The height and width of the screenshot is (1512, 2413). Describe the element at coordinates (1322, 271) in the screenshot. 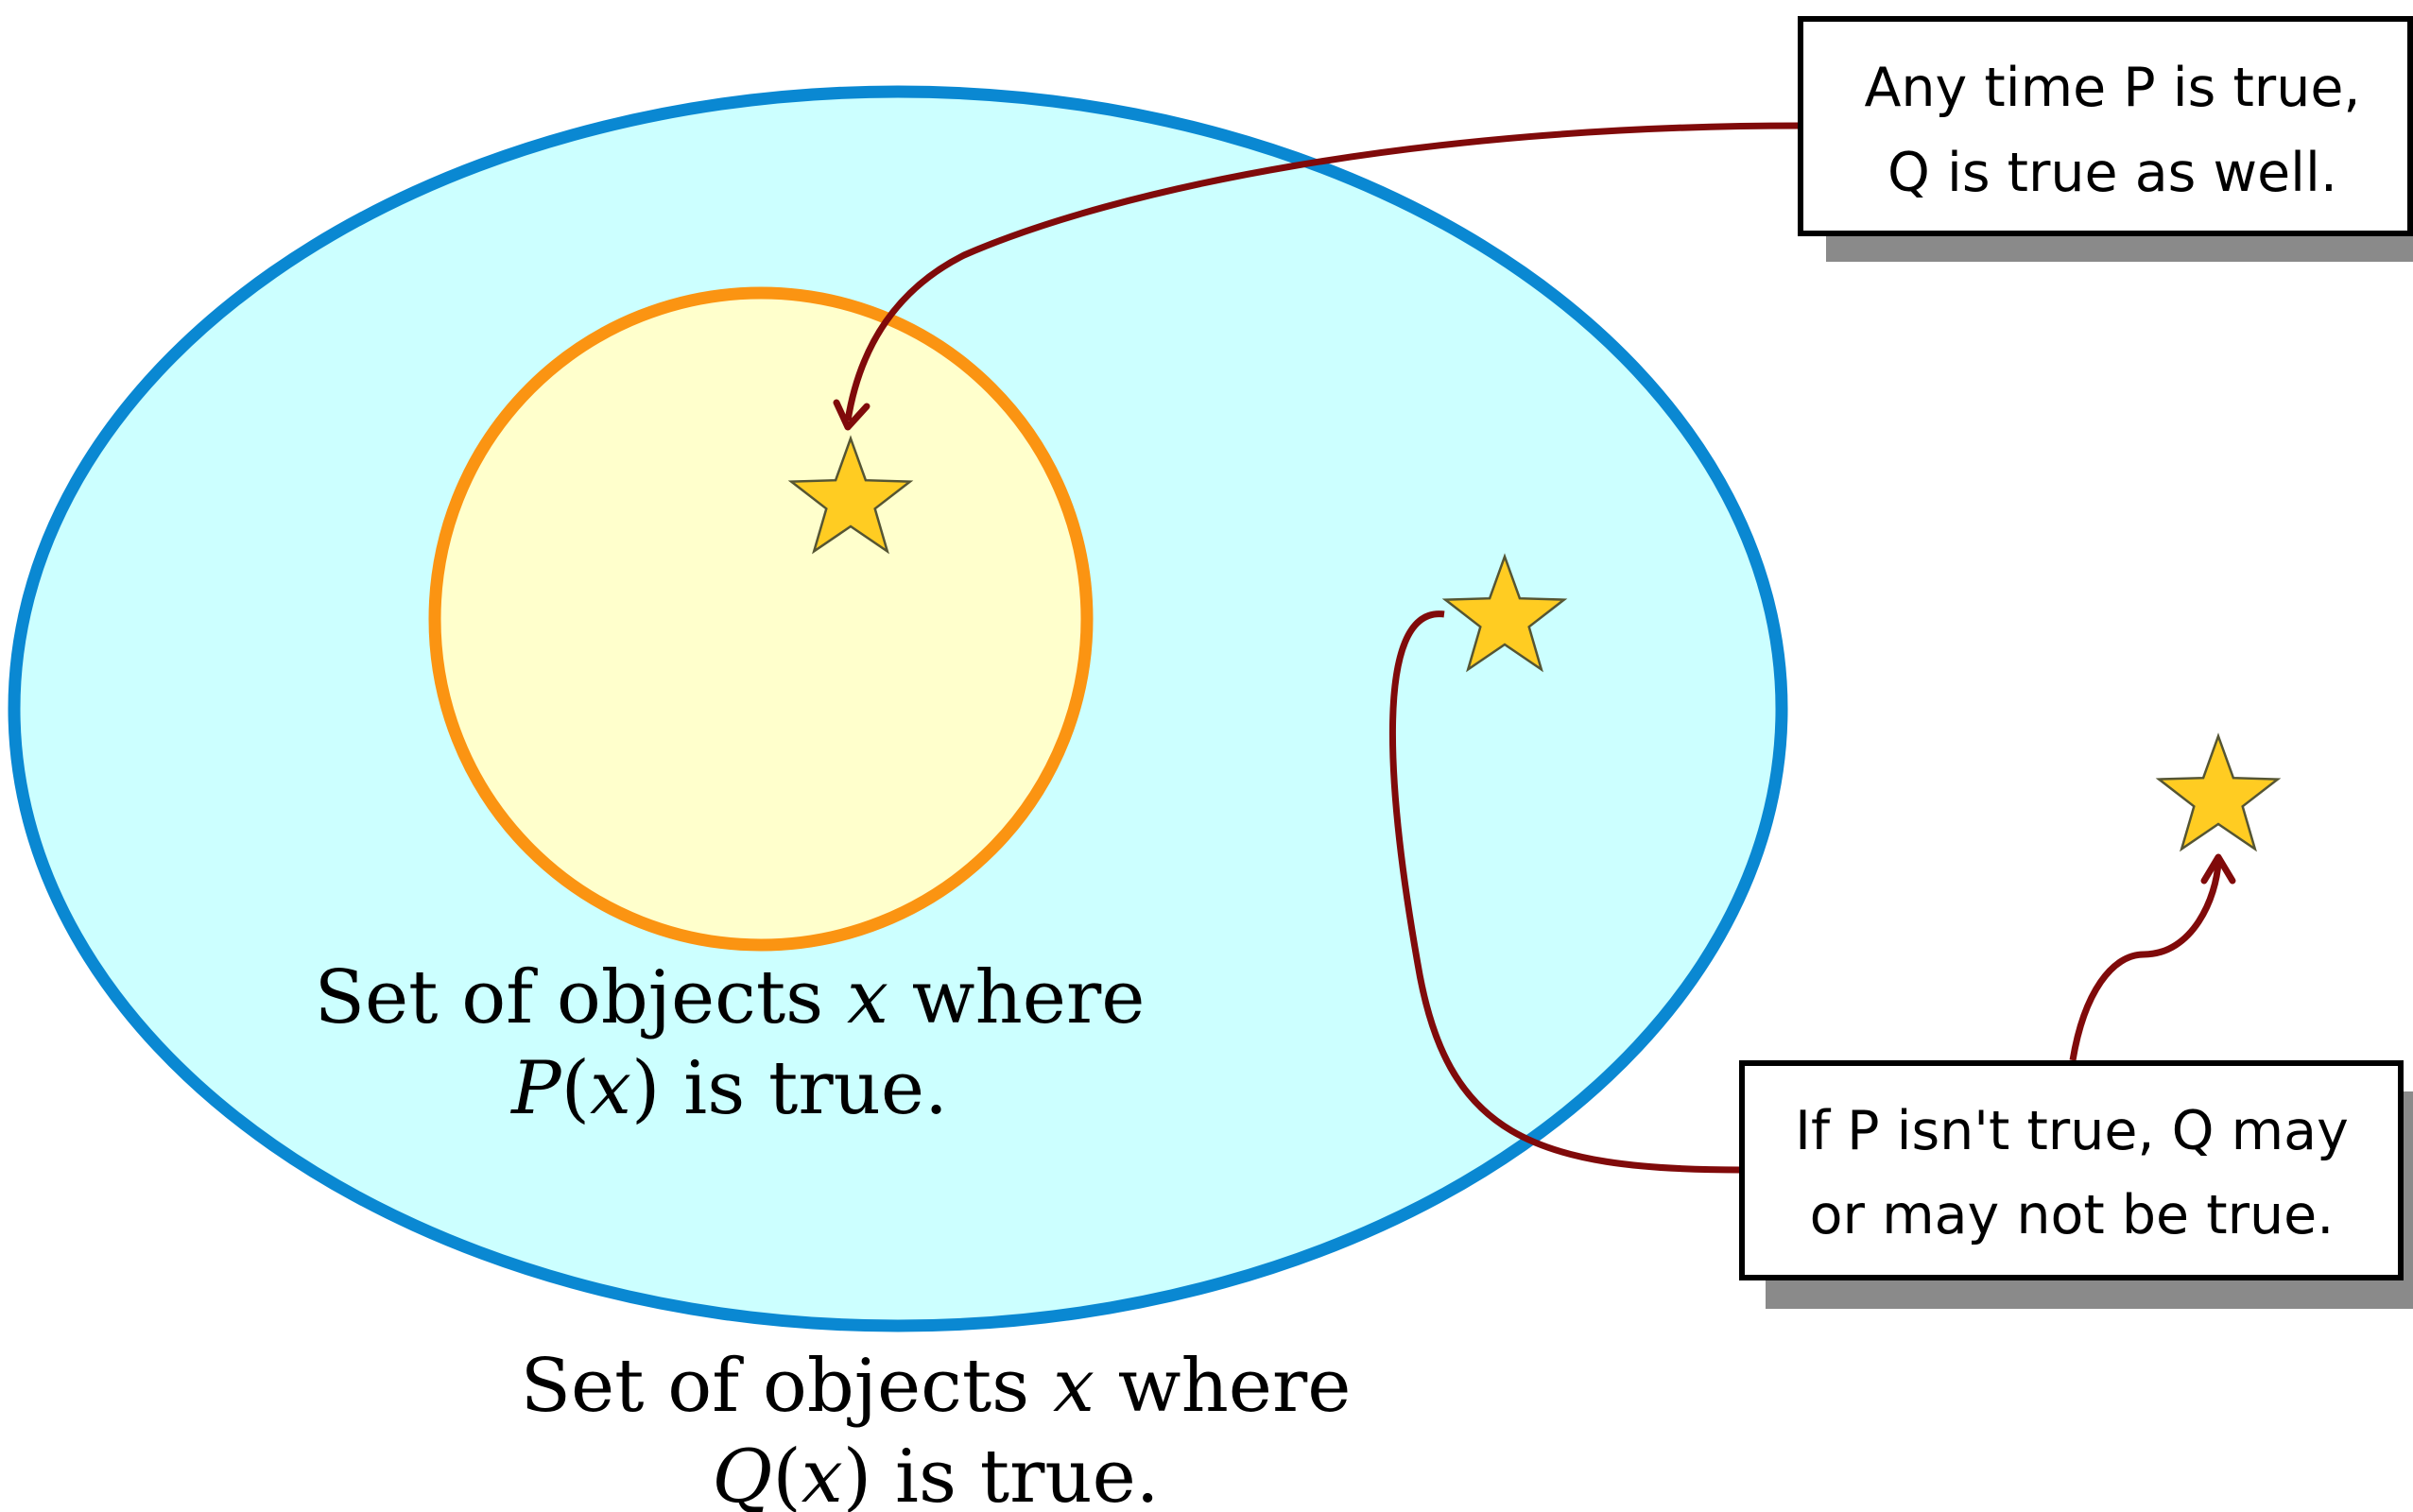

I see `arrow-top-callout-to-star` at that location.